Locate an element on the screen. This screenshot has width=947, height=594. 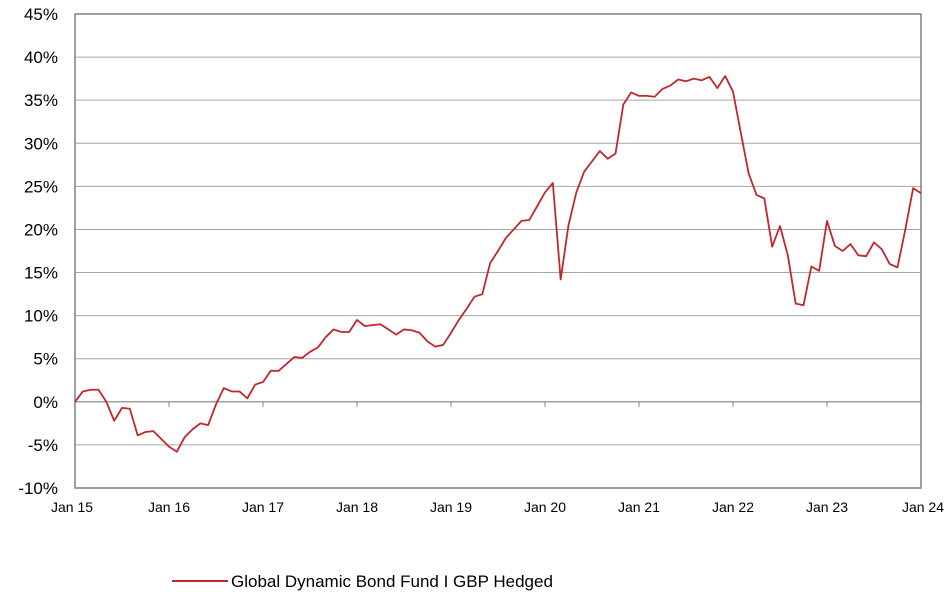
legend: Global Dynamic Bond Fund I GBP Hedged is located at coordinates (362, 581).